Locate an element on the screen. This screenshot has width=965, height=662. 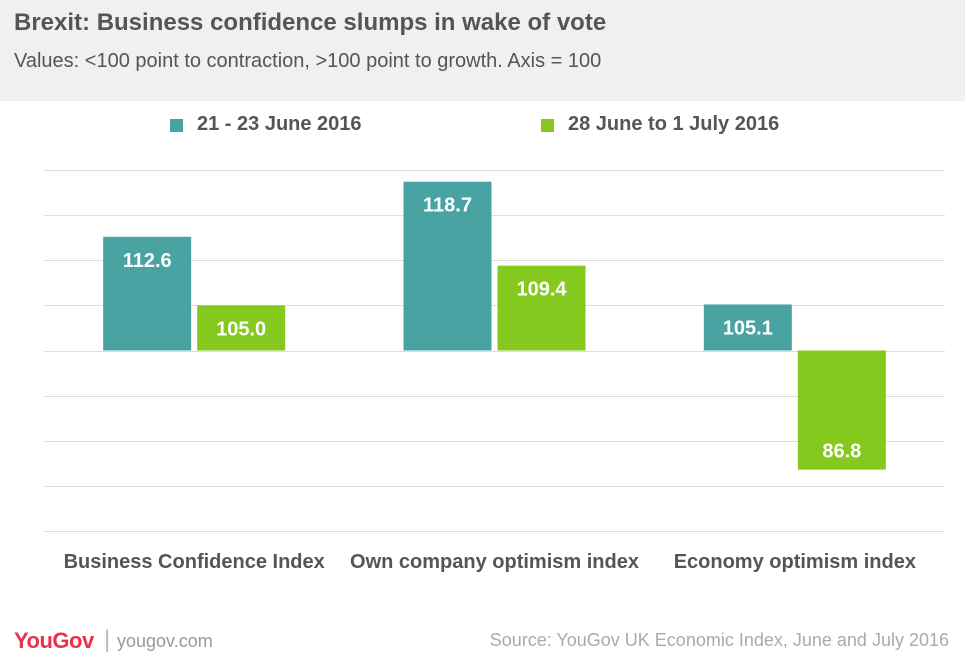
bar-data-label: 118.7 is located at coordinates (447, 206).